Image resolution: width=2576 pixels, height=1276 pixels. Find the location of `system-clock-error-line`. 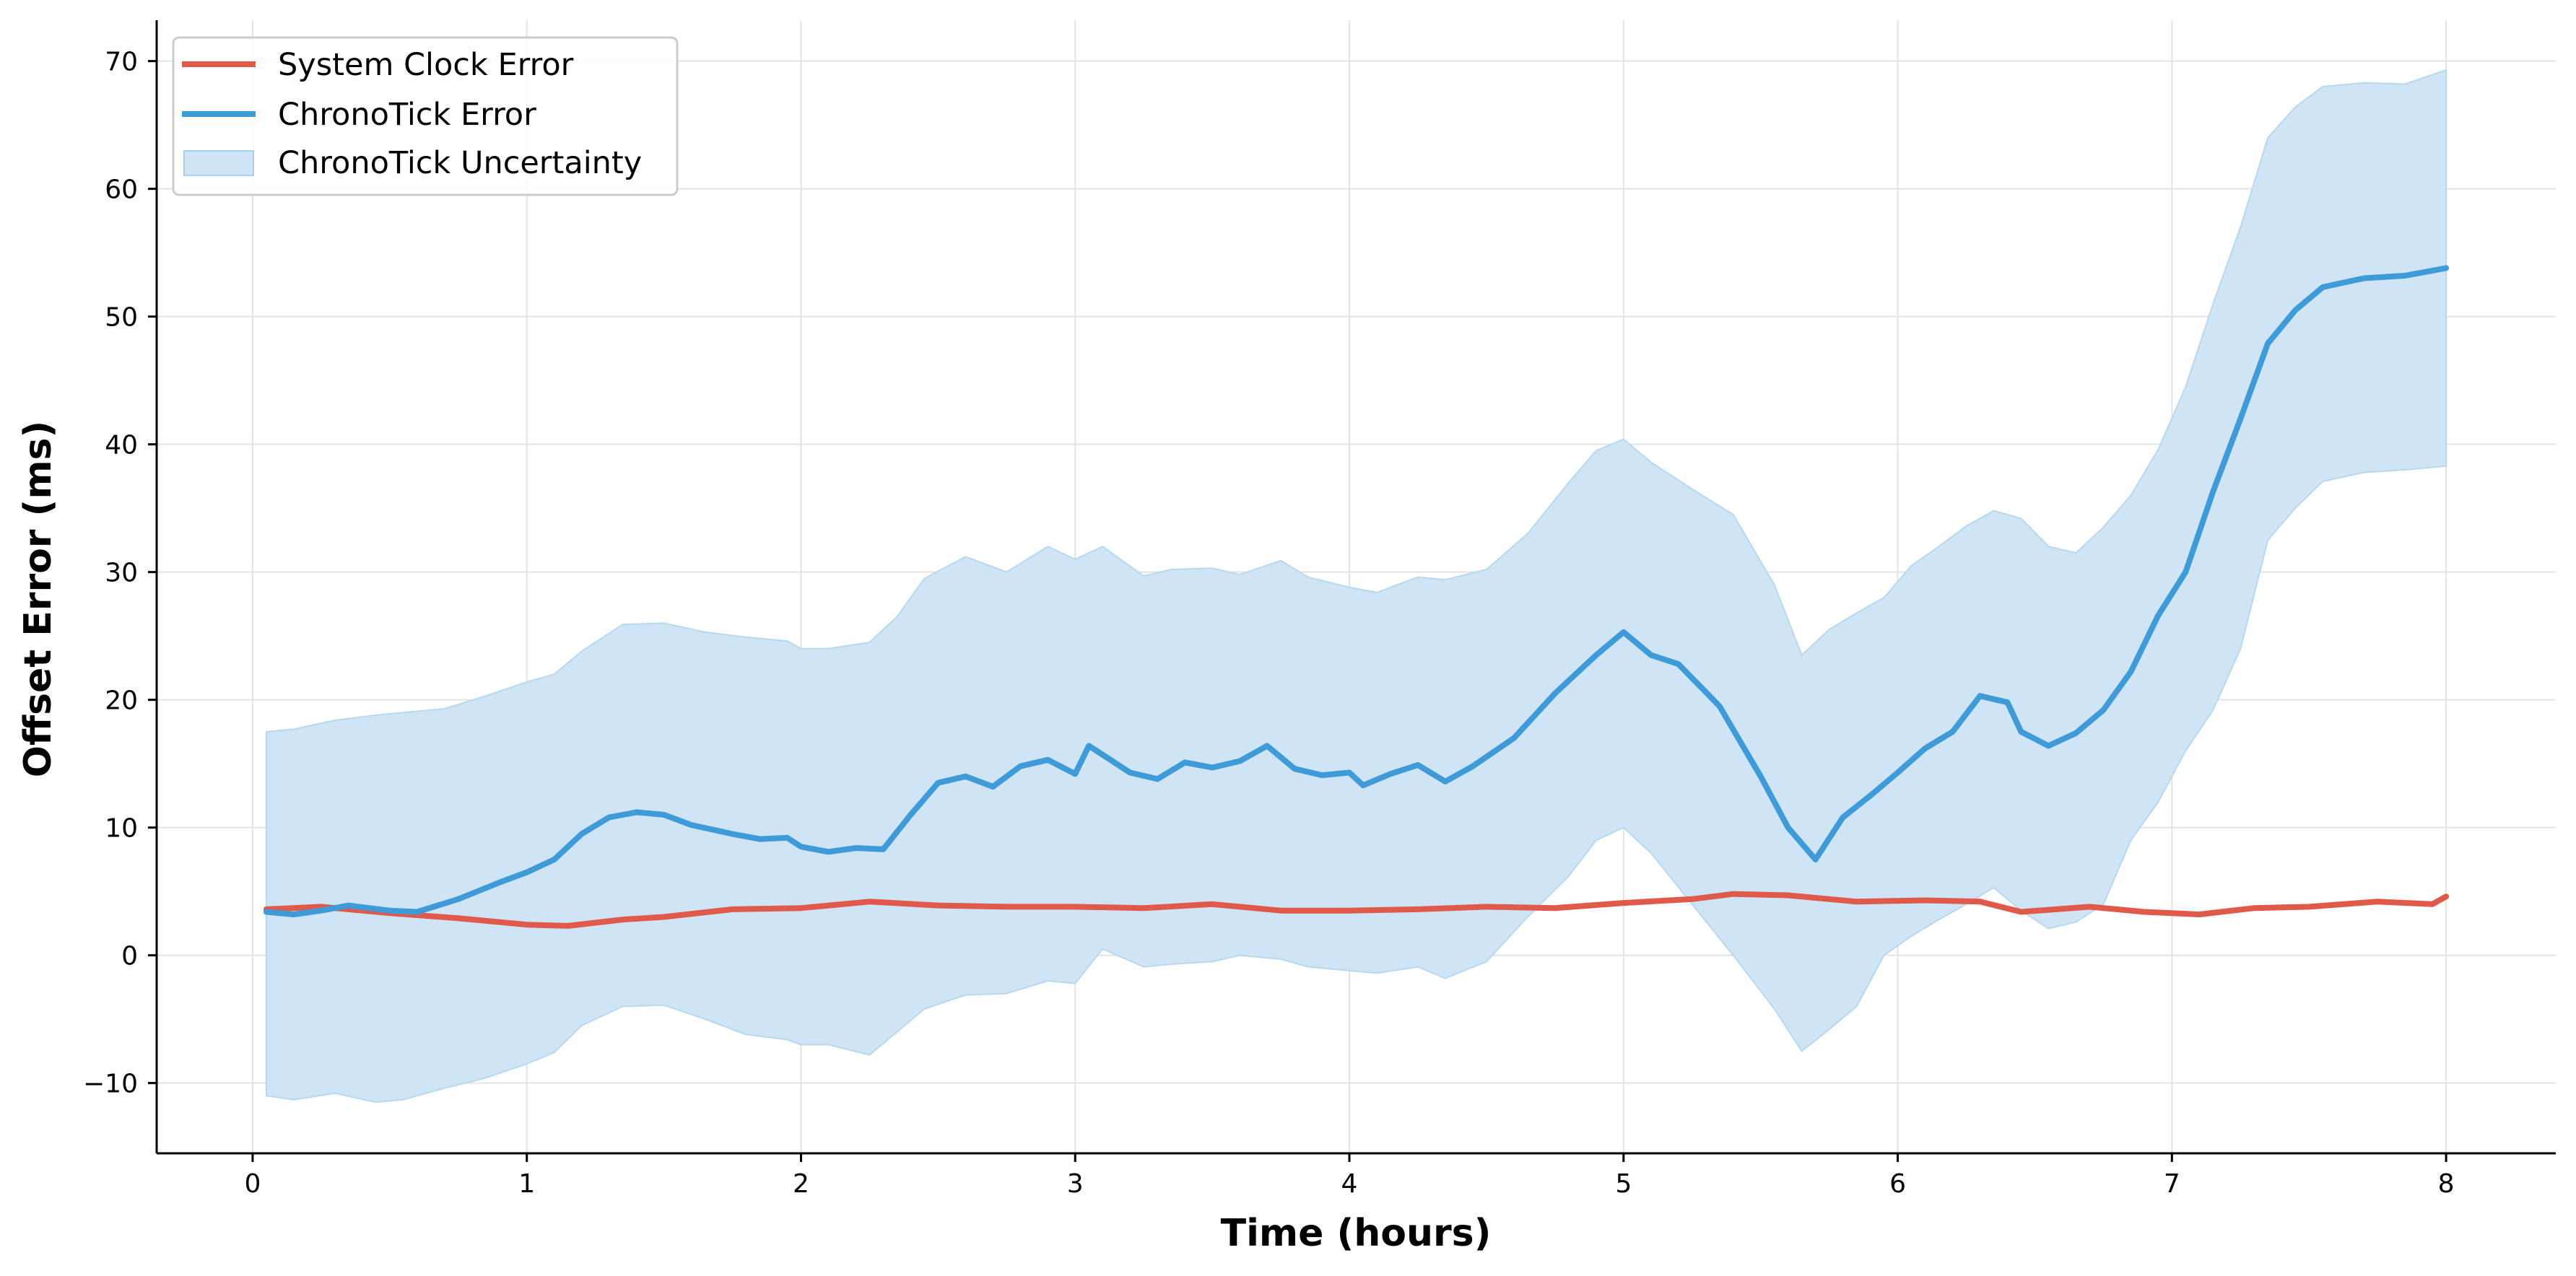

system-clock-error-line is located at coordinates (1356, 910).